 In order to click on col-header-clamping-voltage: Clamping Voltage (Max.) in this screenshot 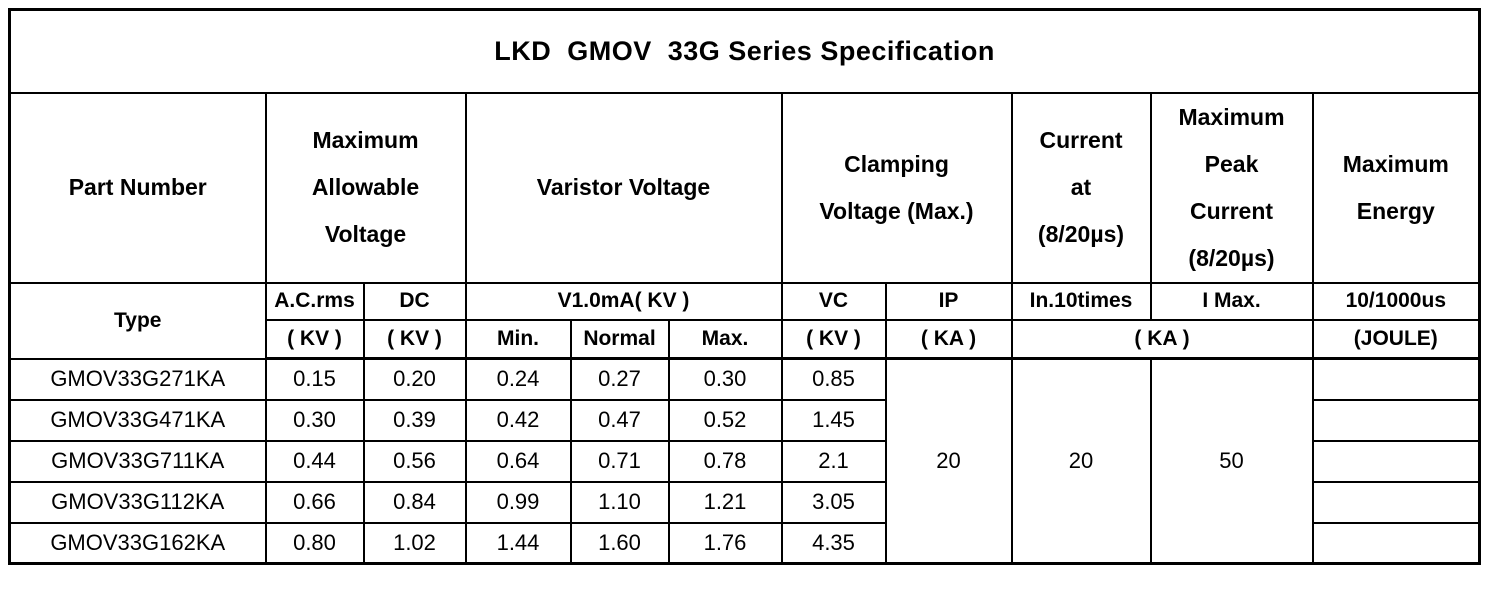, I will do `click(896, 187)`.